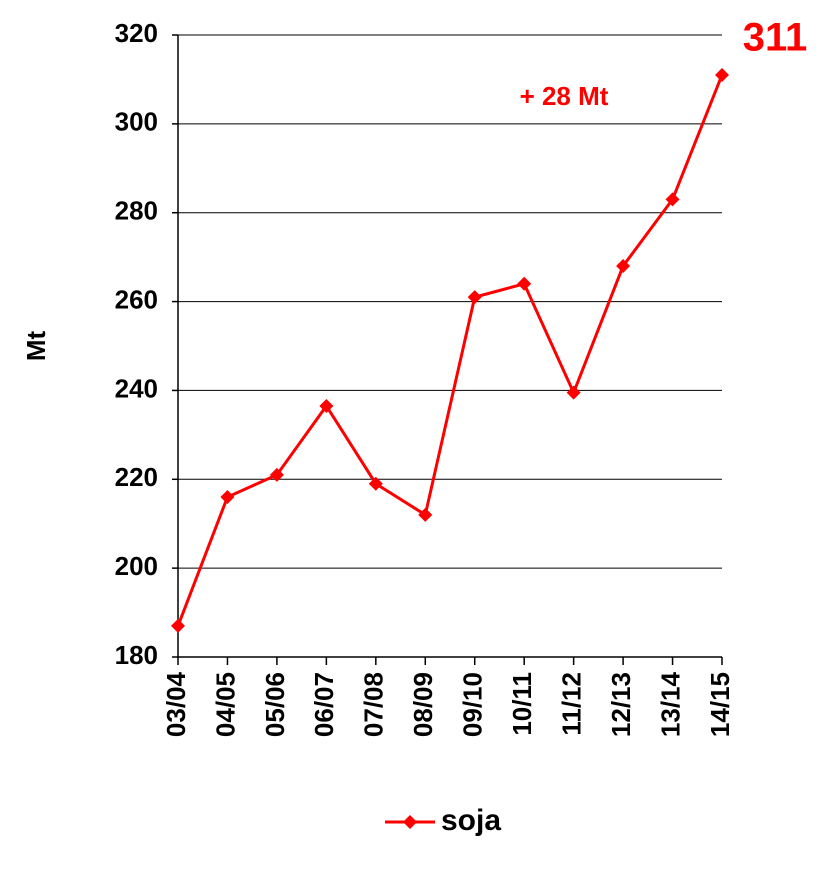  I want to click on legend-label: soja, so click(471, 820).